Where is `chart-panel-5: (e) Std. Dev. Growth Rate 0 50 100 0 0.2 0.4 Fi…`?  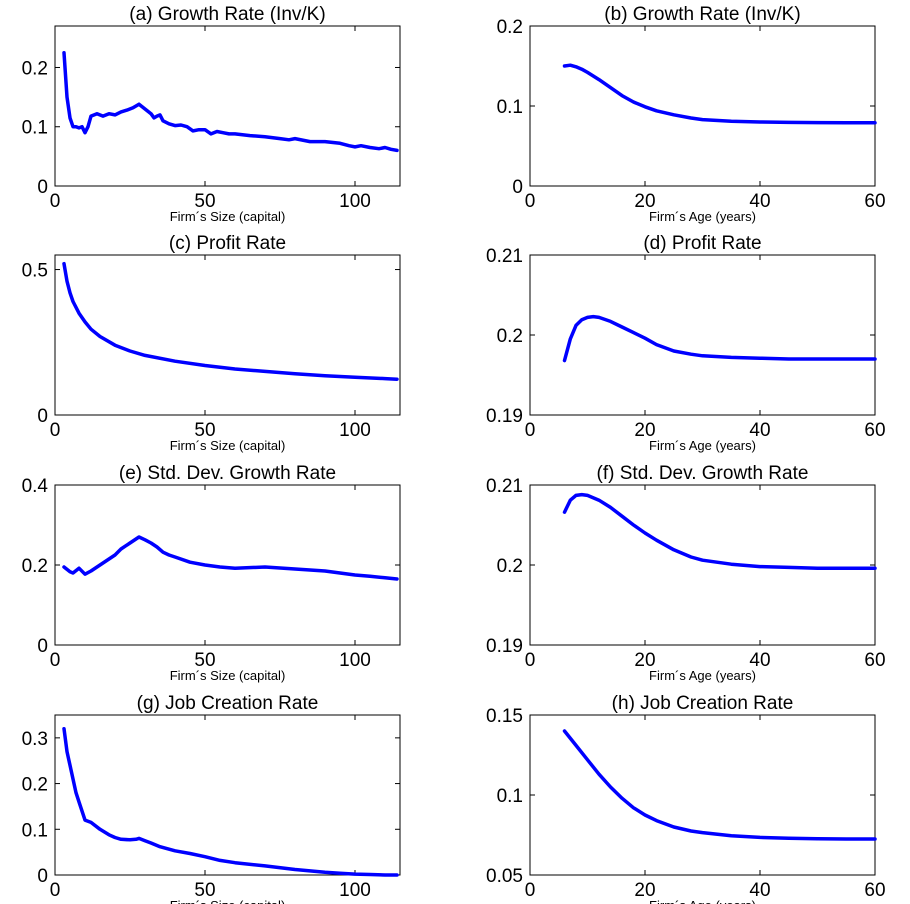
chart-panel-5: (e) Std. Dev. Growth Rate 0 50 100 0 0.2 0.4 Fi… is located at coordinates (211, 573).